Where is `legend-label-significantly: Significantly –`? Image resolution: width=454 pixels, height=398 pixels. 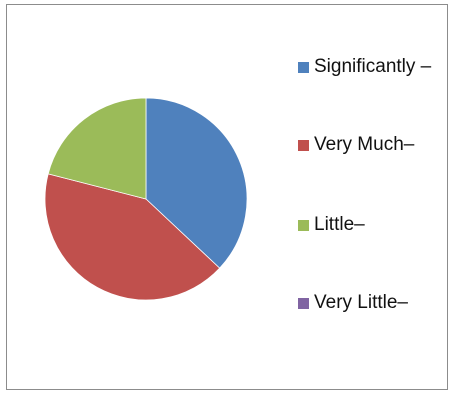 legend-label-significantly: Significantly – is located at coordinates (373, 66).